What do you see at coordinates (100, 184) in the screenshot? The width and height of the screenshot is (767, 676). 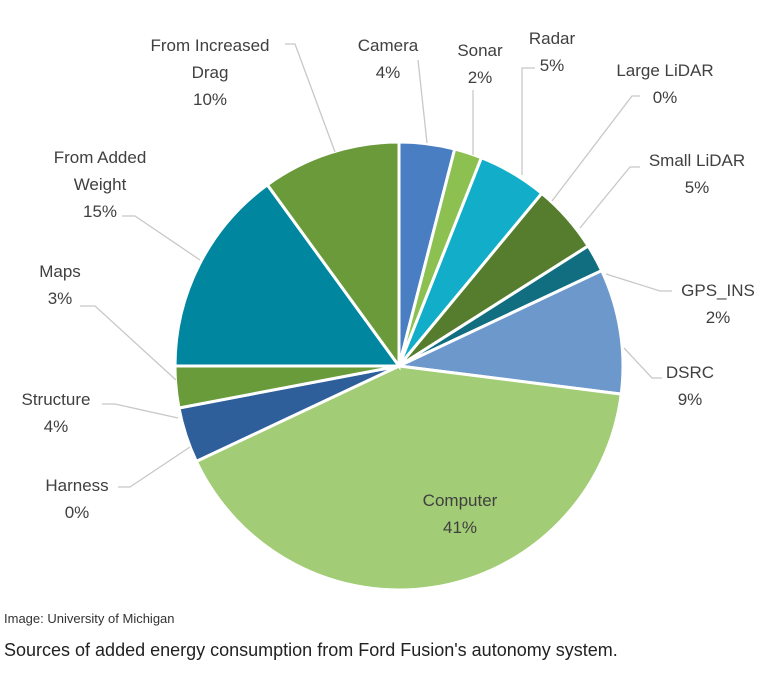 I see `slice-label: From Added Weight 15%` at bounding box center [100, 184].